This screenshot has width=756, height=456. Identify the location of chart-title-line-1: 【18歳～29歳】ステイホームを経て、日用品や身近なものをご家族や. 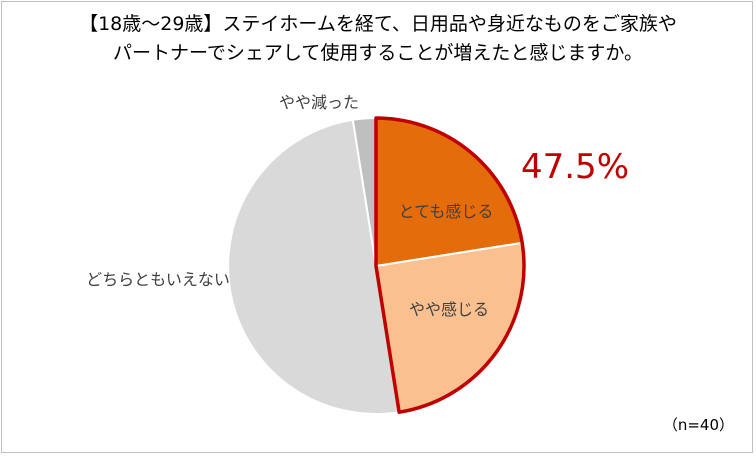
(378, 24).